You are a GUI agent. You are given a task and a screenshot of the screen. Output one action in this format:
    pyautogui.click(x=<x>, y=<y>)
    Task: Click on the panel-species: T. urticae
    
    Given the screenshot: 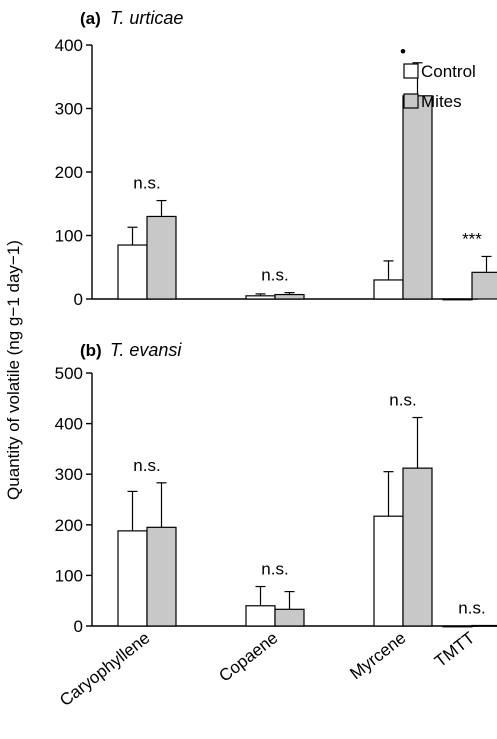 What is the action you would take?
    pyautogui.click(x=146, y=18)
    